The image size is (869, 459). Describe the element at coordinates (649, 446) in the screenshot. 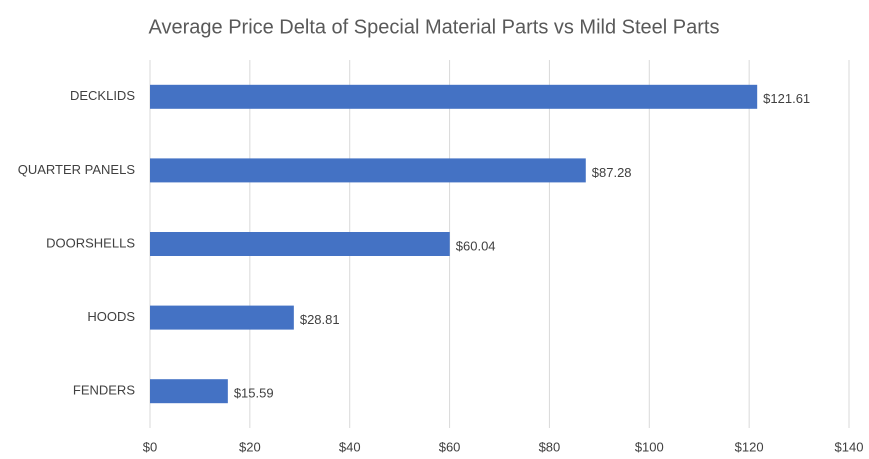

I see `x-tick-label: $100` at that location.